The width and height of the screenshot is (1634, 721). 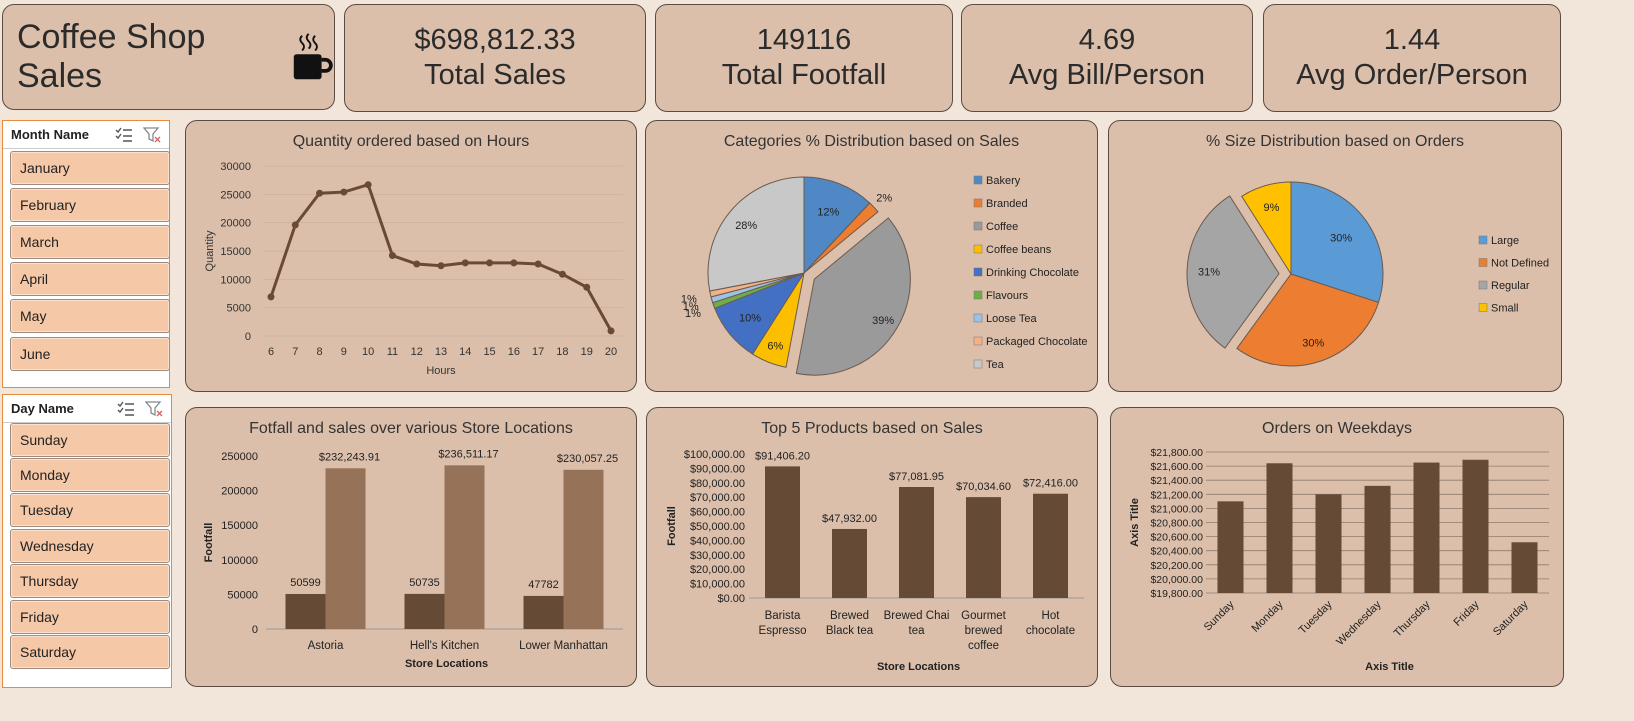 I want to click on day-item-tuesday: Tuesday, so click(x=90, y=510).